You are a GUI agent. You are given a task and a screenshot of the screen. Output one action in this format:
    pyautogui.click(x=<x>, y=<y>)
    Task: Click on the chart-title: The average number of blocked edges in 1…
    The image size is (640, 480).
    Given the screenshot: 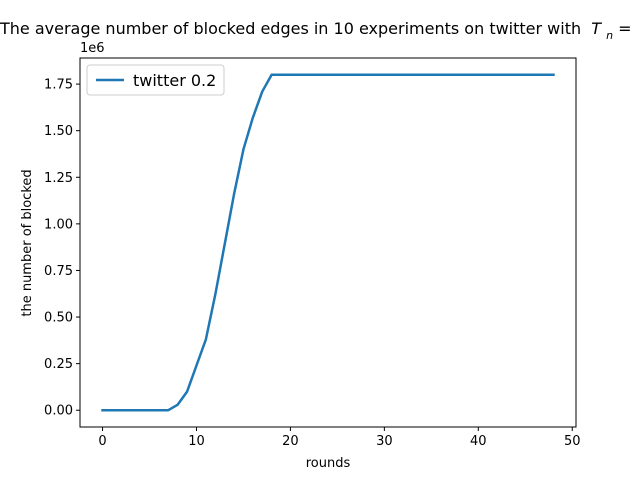 What is the action you would take?
    pyautogui.click(x=316, y=31)
    